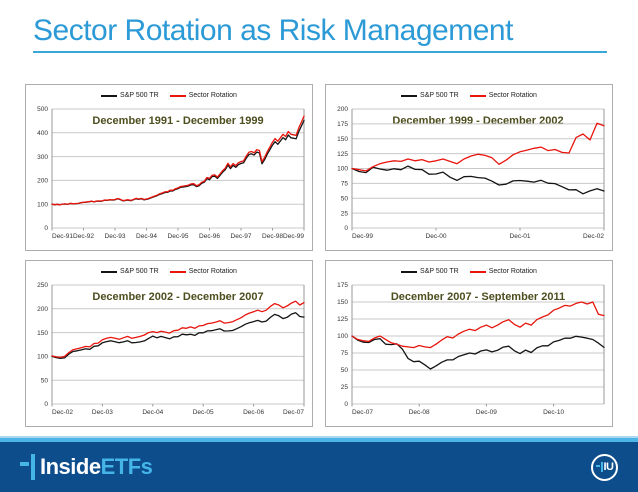 Image resolution: width=638 pixels, height=492 pixels. What do you see at coordinates (241, 236) in the screenshot?
I see `svg-text: Dec-97` at bounding box center [241, 236].